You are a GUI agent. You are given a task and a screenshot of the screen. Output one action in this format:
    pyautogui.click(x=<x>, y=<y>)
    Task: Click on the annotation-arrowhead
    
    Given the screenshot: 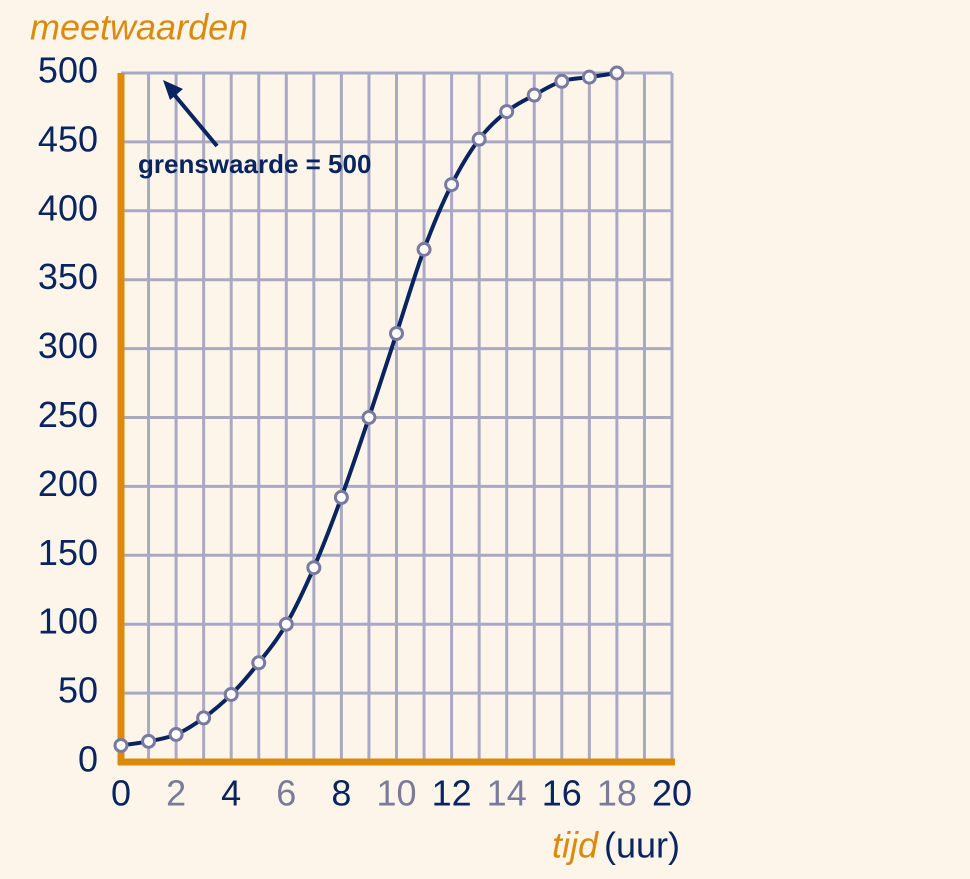 What is the action you would take?
    pyautogui.click(x=173, y=90)
    